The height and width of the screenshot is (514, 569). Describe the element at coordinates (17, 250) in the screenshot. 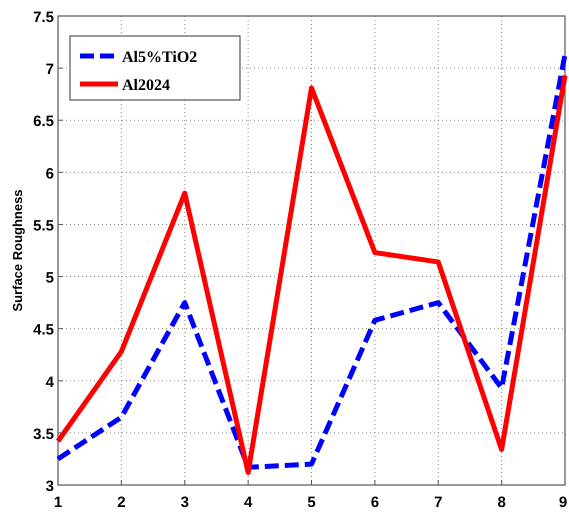

I see `y-axis-title: Surface Roughness` at that location.